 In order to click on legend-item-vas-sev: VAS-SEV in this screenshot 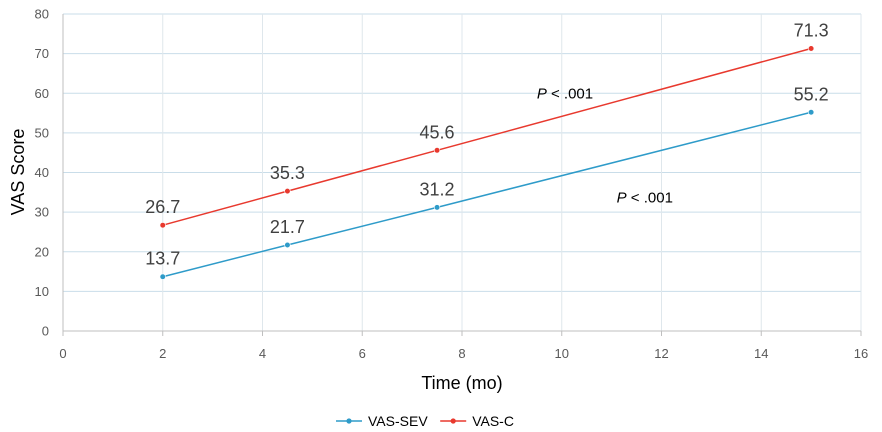, I will do `click(382, 421)`.